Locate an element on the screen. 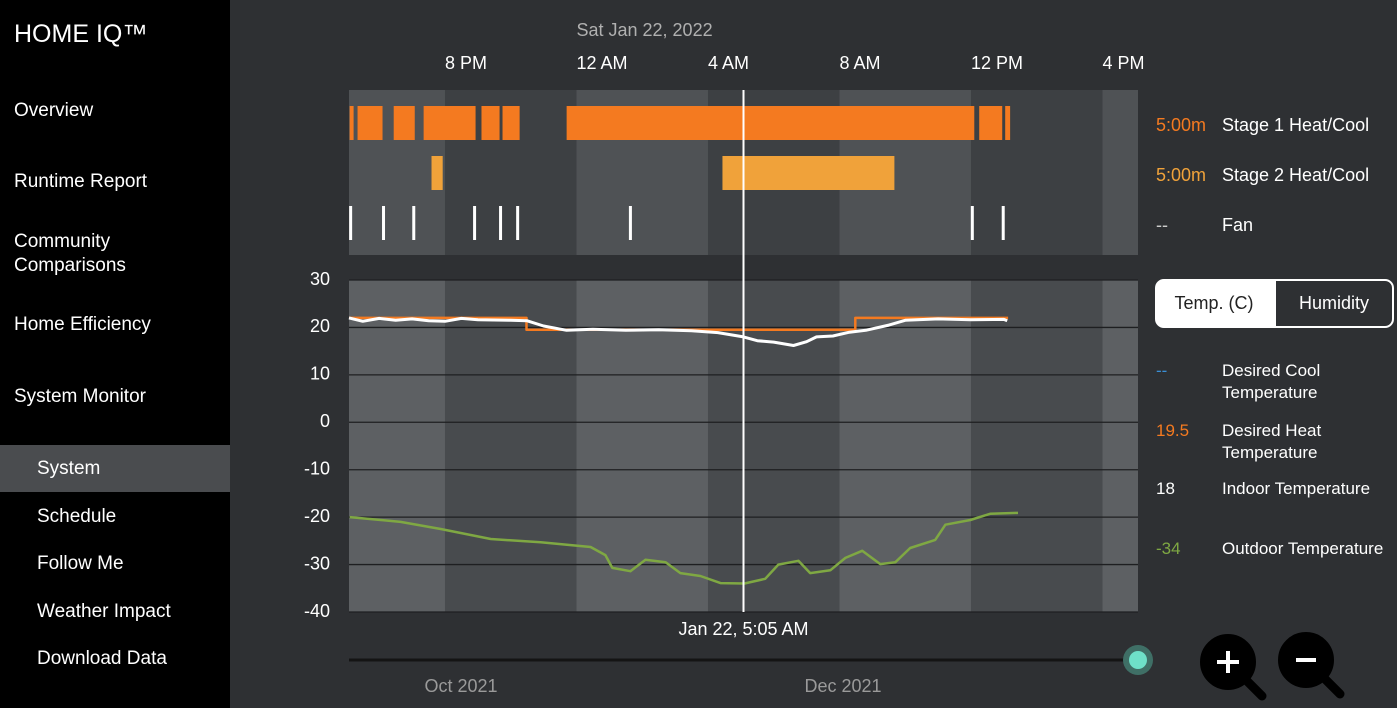  legend-label: Outdoor Temperature is located at coordinates (1303, 548).